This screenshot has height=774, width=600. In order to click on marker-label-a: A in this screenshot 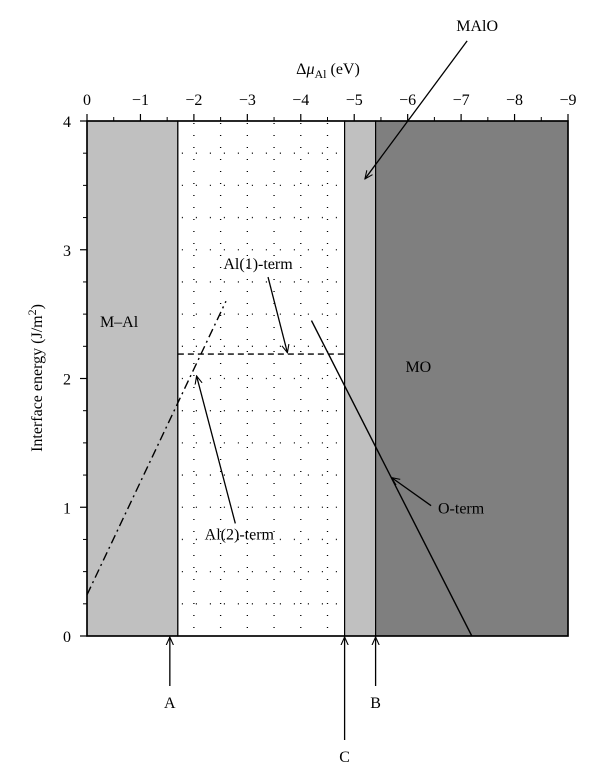, I will do `click(170, 703)`.